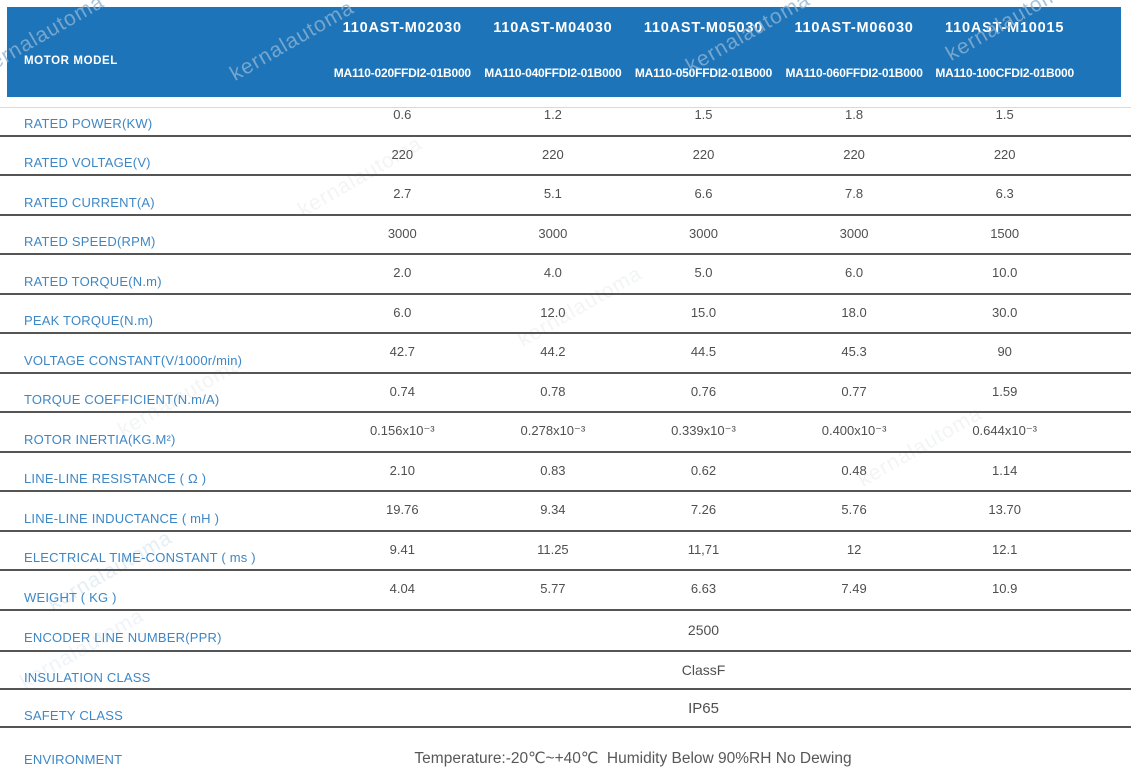 This screenshot has width=1131, height=768. What do you see at coordinates (565, 275) in the screenshot?
I see `spec-row: RATED TORQUE(N.m) 2.0 4.0 5.0 6.0 10.0` at bounding box center [565, 275].